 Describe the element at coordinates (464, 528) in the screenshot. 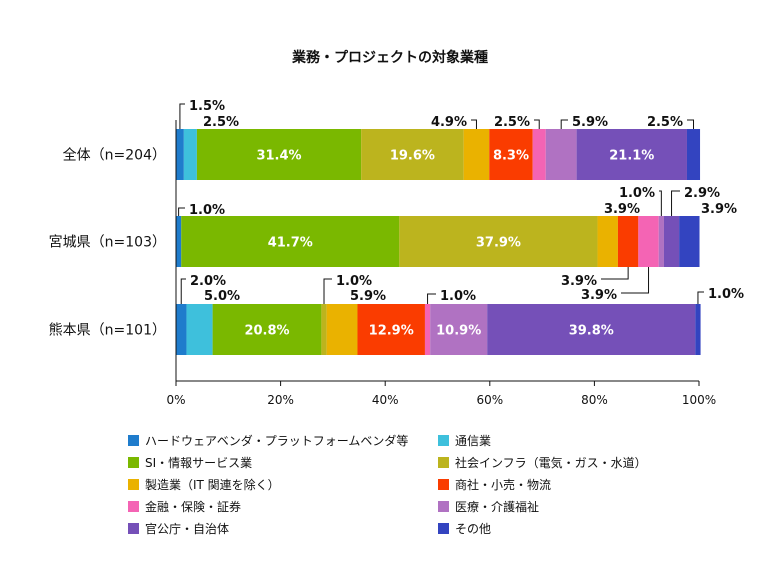

I see `legend-item: その他` at that location.